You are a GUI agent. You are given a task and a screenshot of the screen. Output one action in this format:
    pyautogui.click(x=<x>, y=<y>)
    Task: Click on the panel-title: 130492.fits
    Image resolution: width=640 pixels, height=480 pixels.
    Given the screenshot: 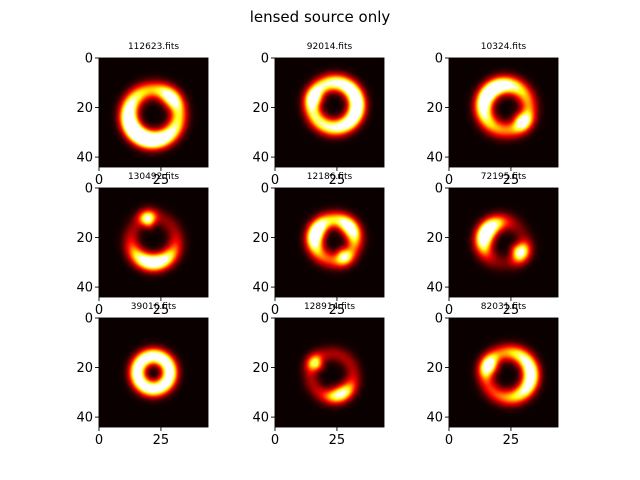 What is the action you would take?
    pyautogui.click(x=153, y=177)
    